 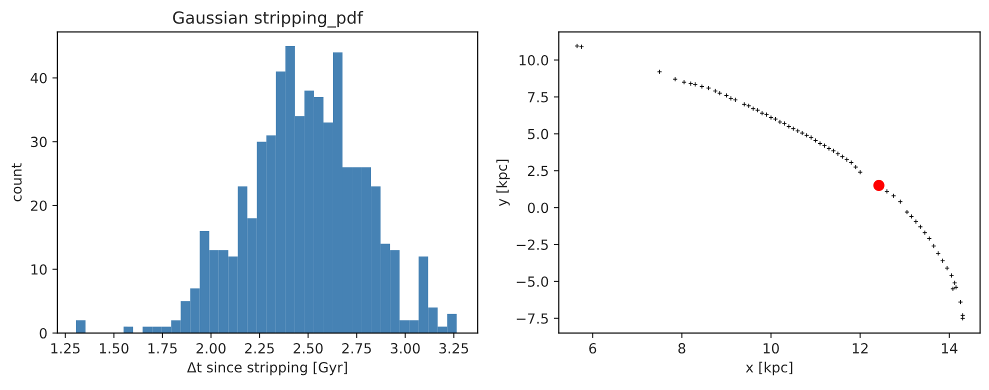 I want to click on x-axis-title: x [kpc], so click(x=769, y=369).